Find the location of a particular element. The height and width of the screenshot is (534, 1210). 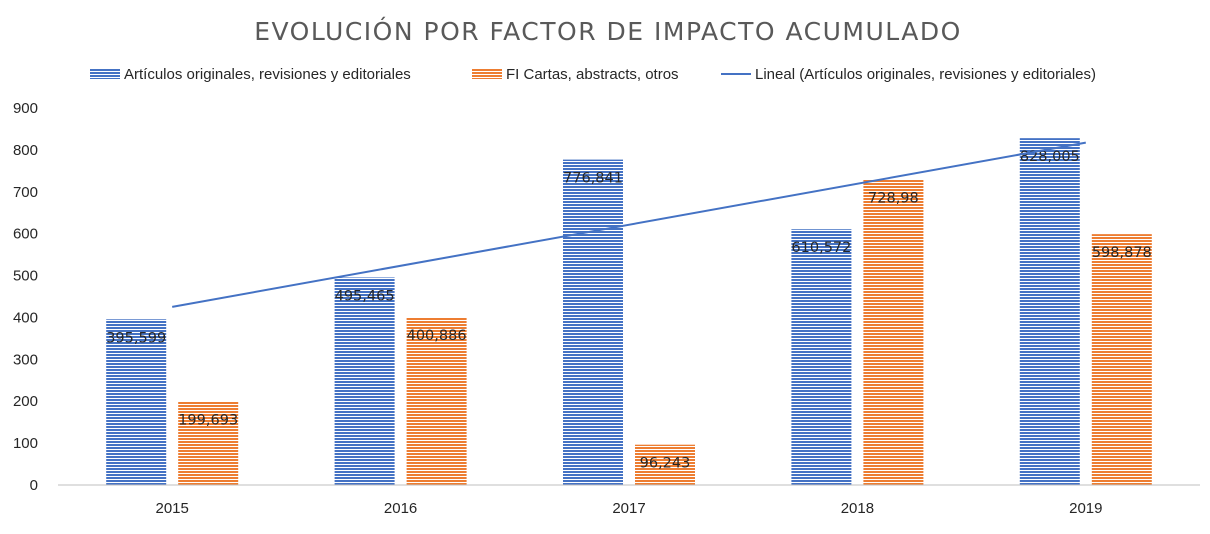

y-tick-label: 400 is located at coordinates (25, 317).